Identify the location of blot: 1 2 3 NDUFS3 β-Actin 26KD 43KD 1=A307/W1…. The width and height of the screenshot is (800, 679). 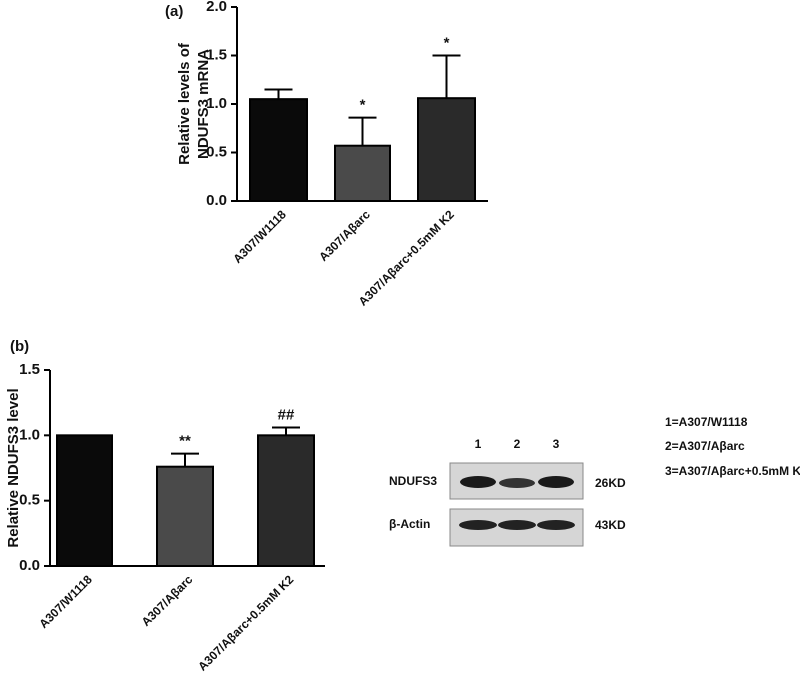
(594, 481).